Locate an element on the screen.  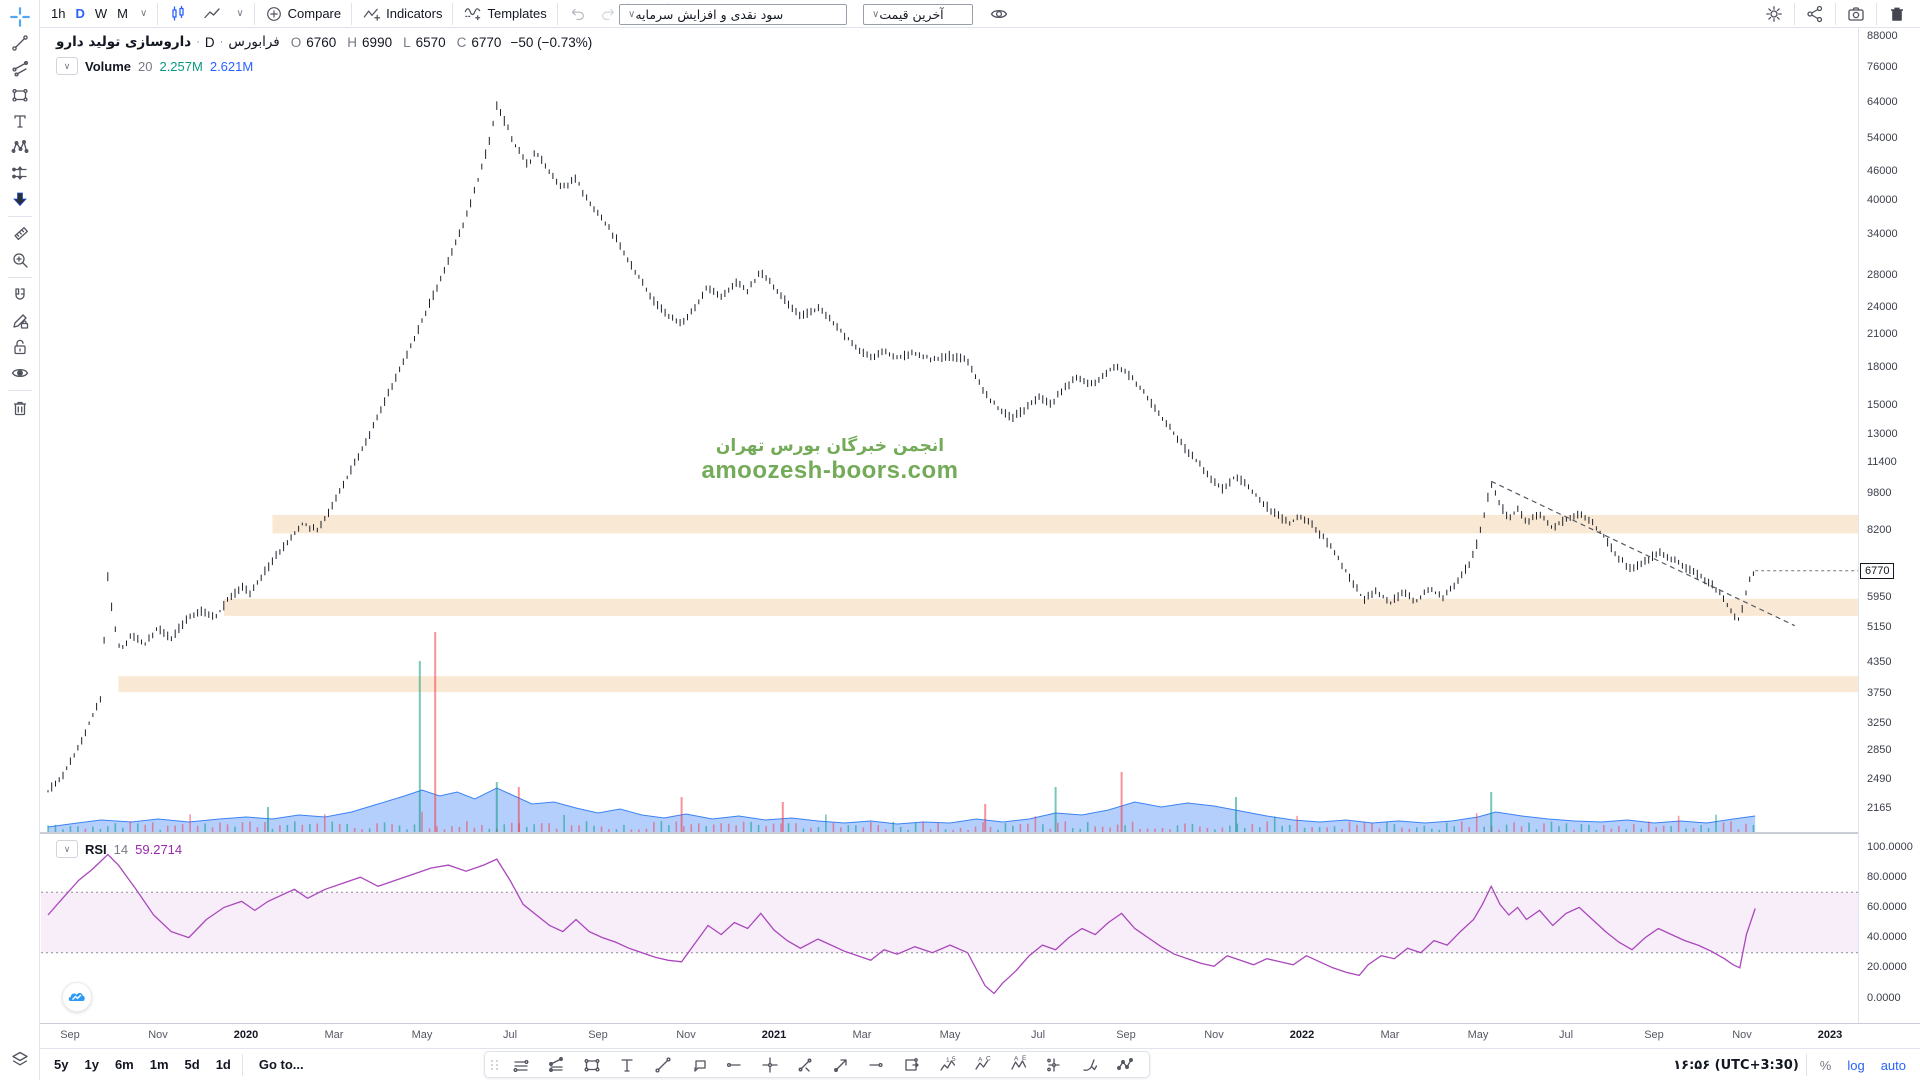
watch-button is located at coordinates (999, 14).